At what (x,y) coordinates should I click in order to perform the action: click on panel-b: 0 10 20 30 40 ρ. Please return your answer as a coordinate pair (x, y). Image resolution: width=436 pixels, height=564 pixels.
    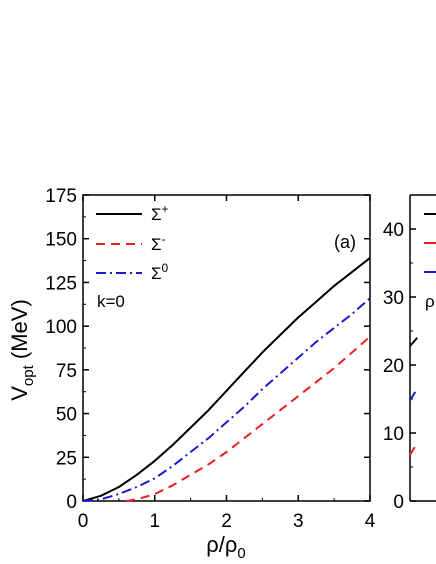
    Looking at the image, I should click on (409, 353).